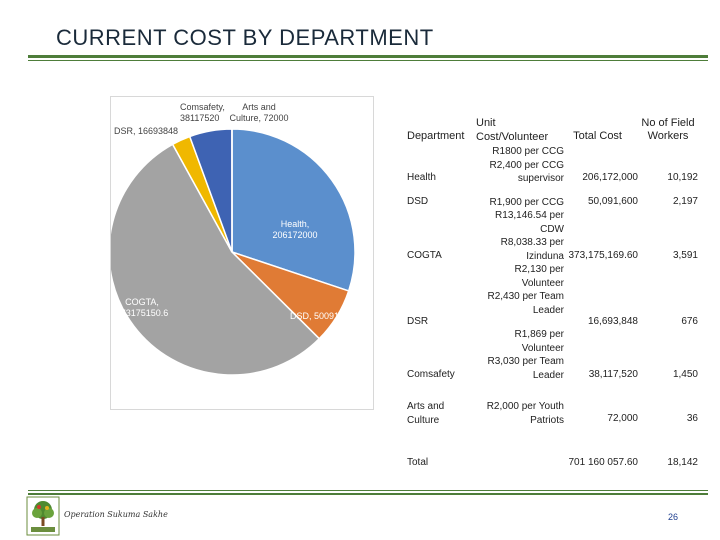 Image resolution: width=720 pixels, height=540 pixels. What do you see at coordinates (202, 112) in the screenshot?
I see `pie-label-comsafety: Comsafety, 38117520` at bounding box center [202, 112].